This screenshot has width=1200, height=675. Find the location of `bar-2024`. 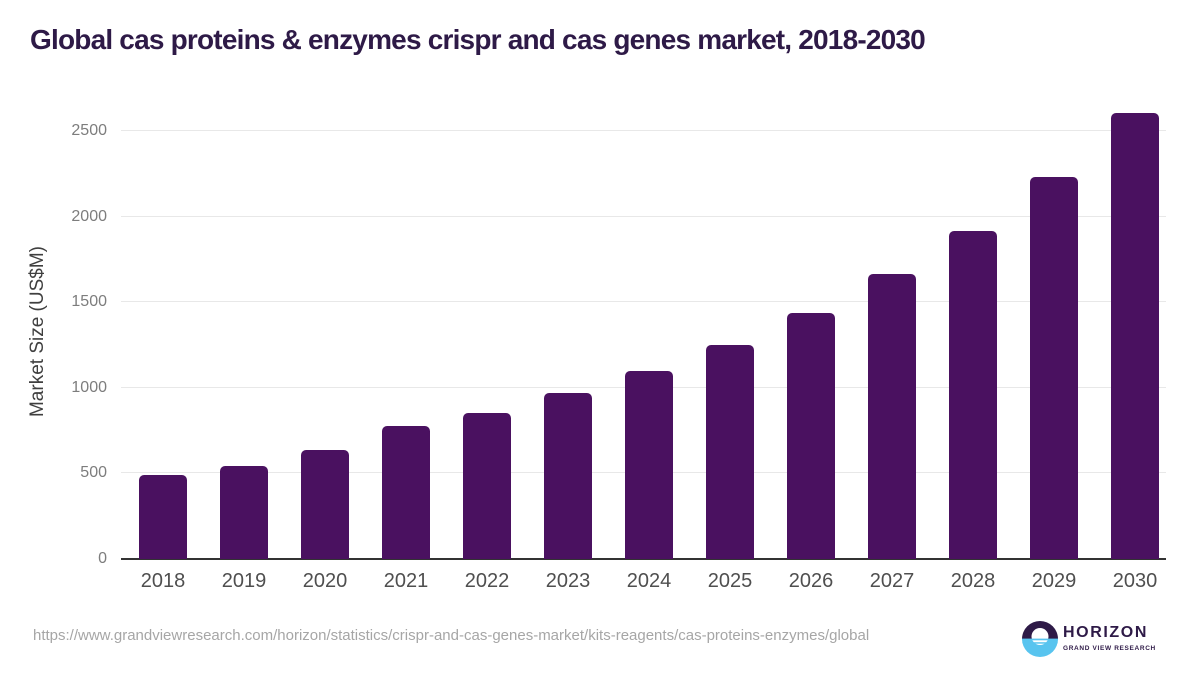

bar-2024 is located at coordinates (649, 465).